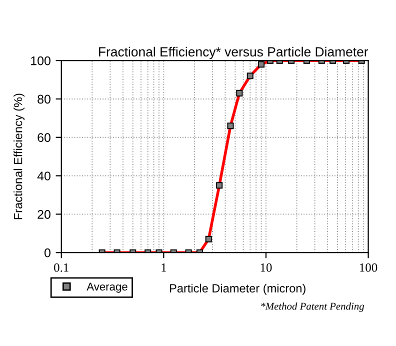  What do you see at coordinates (44, 137) in the screenshot?
I see `y-tick-label: 60` at bounding box center [44, 137].